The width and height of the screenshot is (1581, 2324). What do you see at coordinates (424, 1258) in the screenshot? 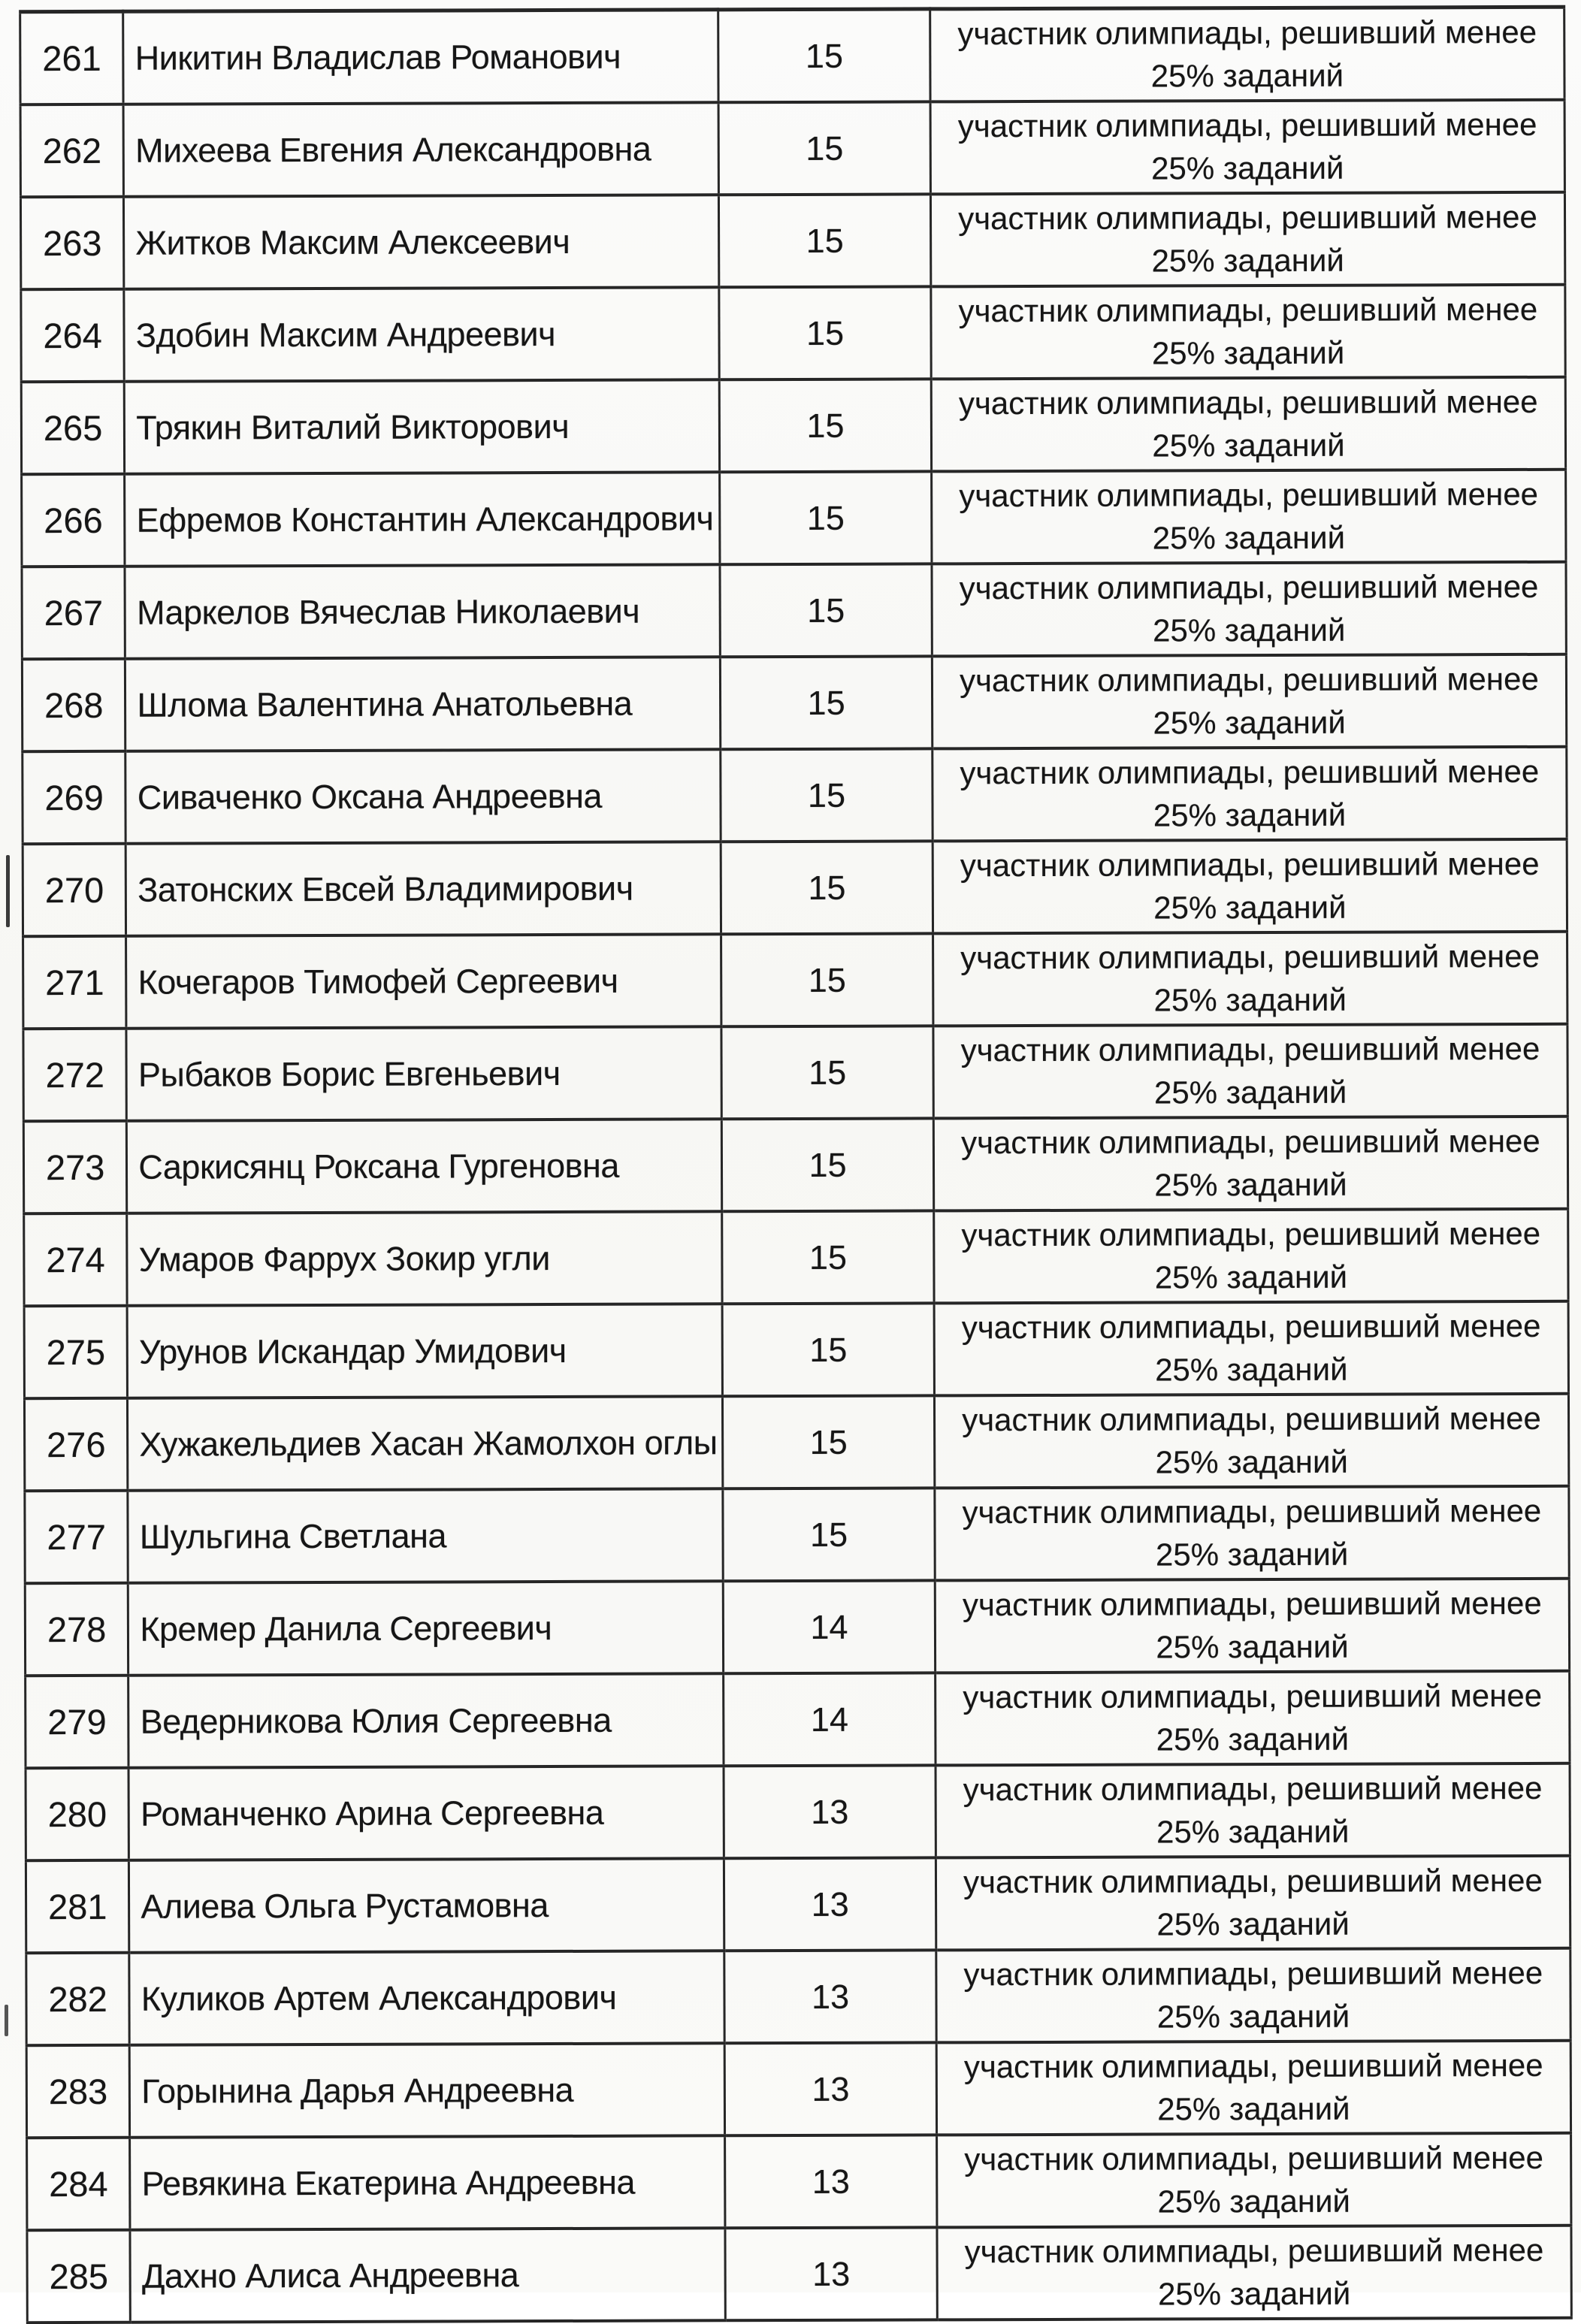
I see `participant-name-cell: Умаров Фаррух Зокир угли` at bounding box center [424, 1258].